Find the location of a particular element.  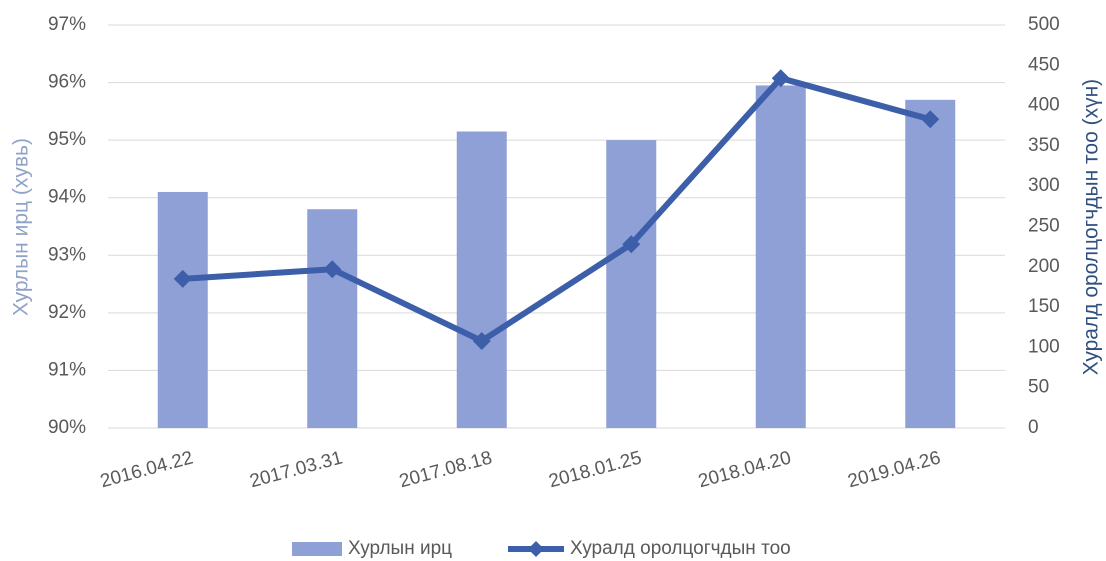

y2-tick-label: 400 is located at coordinates (1044, 105).